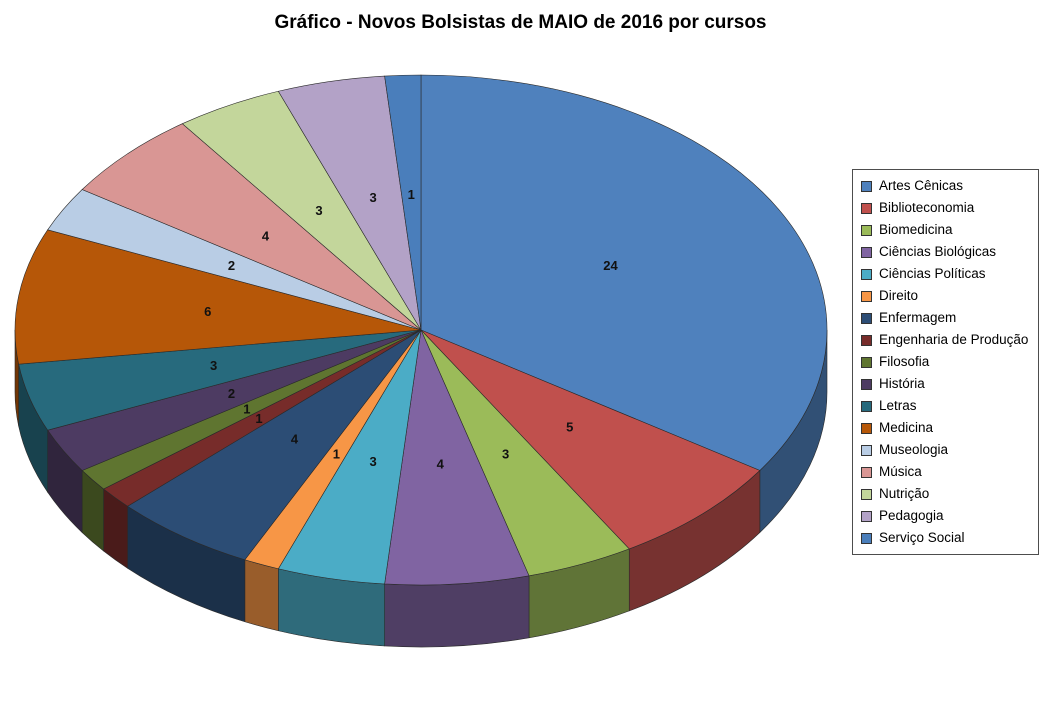 Image resolution: width=1041 pixels, height=717 pixels. I want to click on legend-item: Pedagogia, so click(945, 516).